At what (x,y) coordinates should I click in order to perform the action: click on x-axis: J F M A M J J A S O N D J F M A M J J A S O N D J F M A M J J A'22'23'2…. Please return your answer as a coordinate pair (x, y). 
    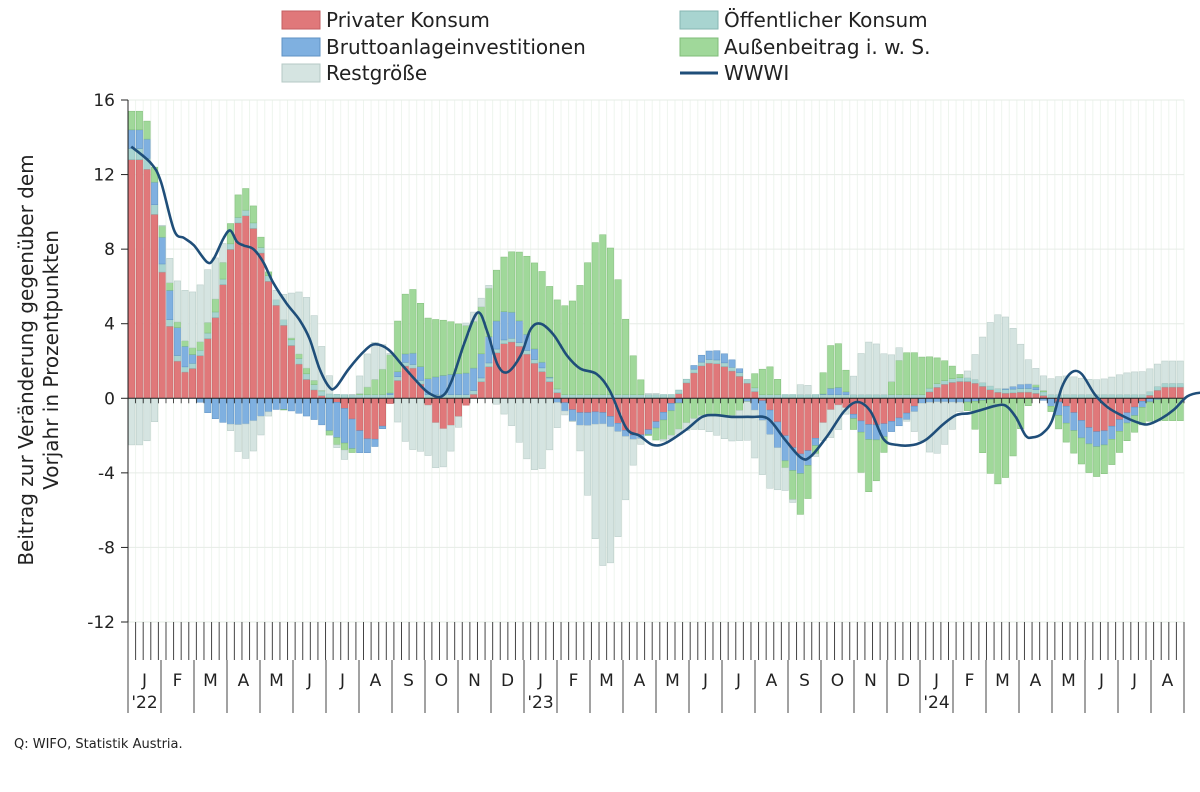
    Looking at the image, I should click on (656, 667).